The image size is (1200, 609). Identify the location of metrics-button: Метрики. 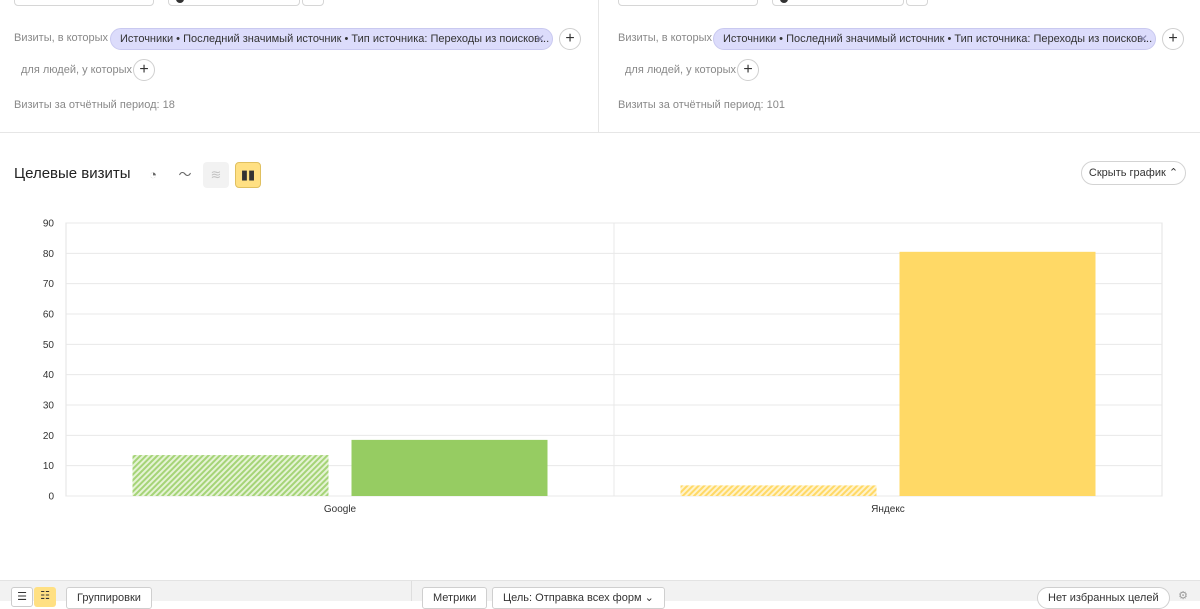
(455, 598).